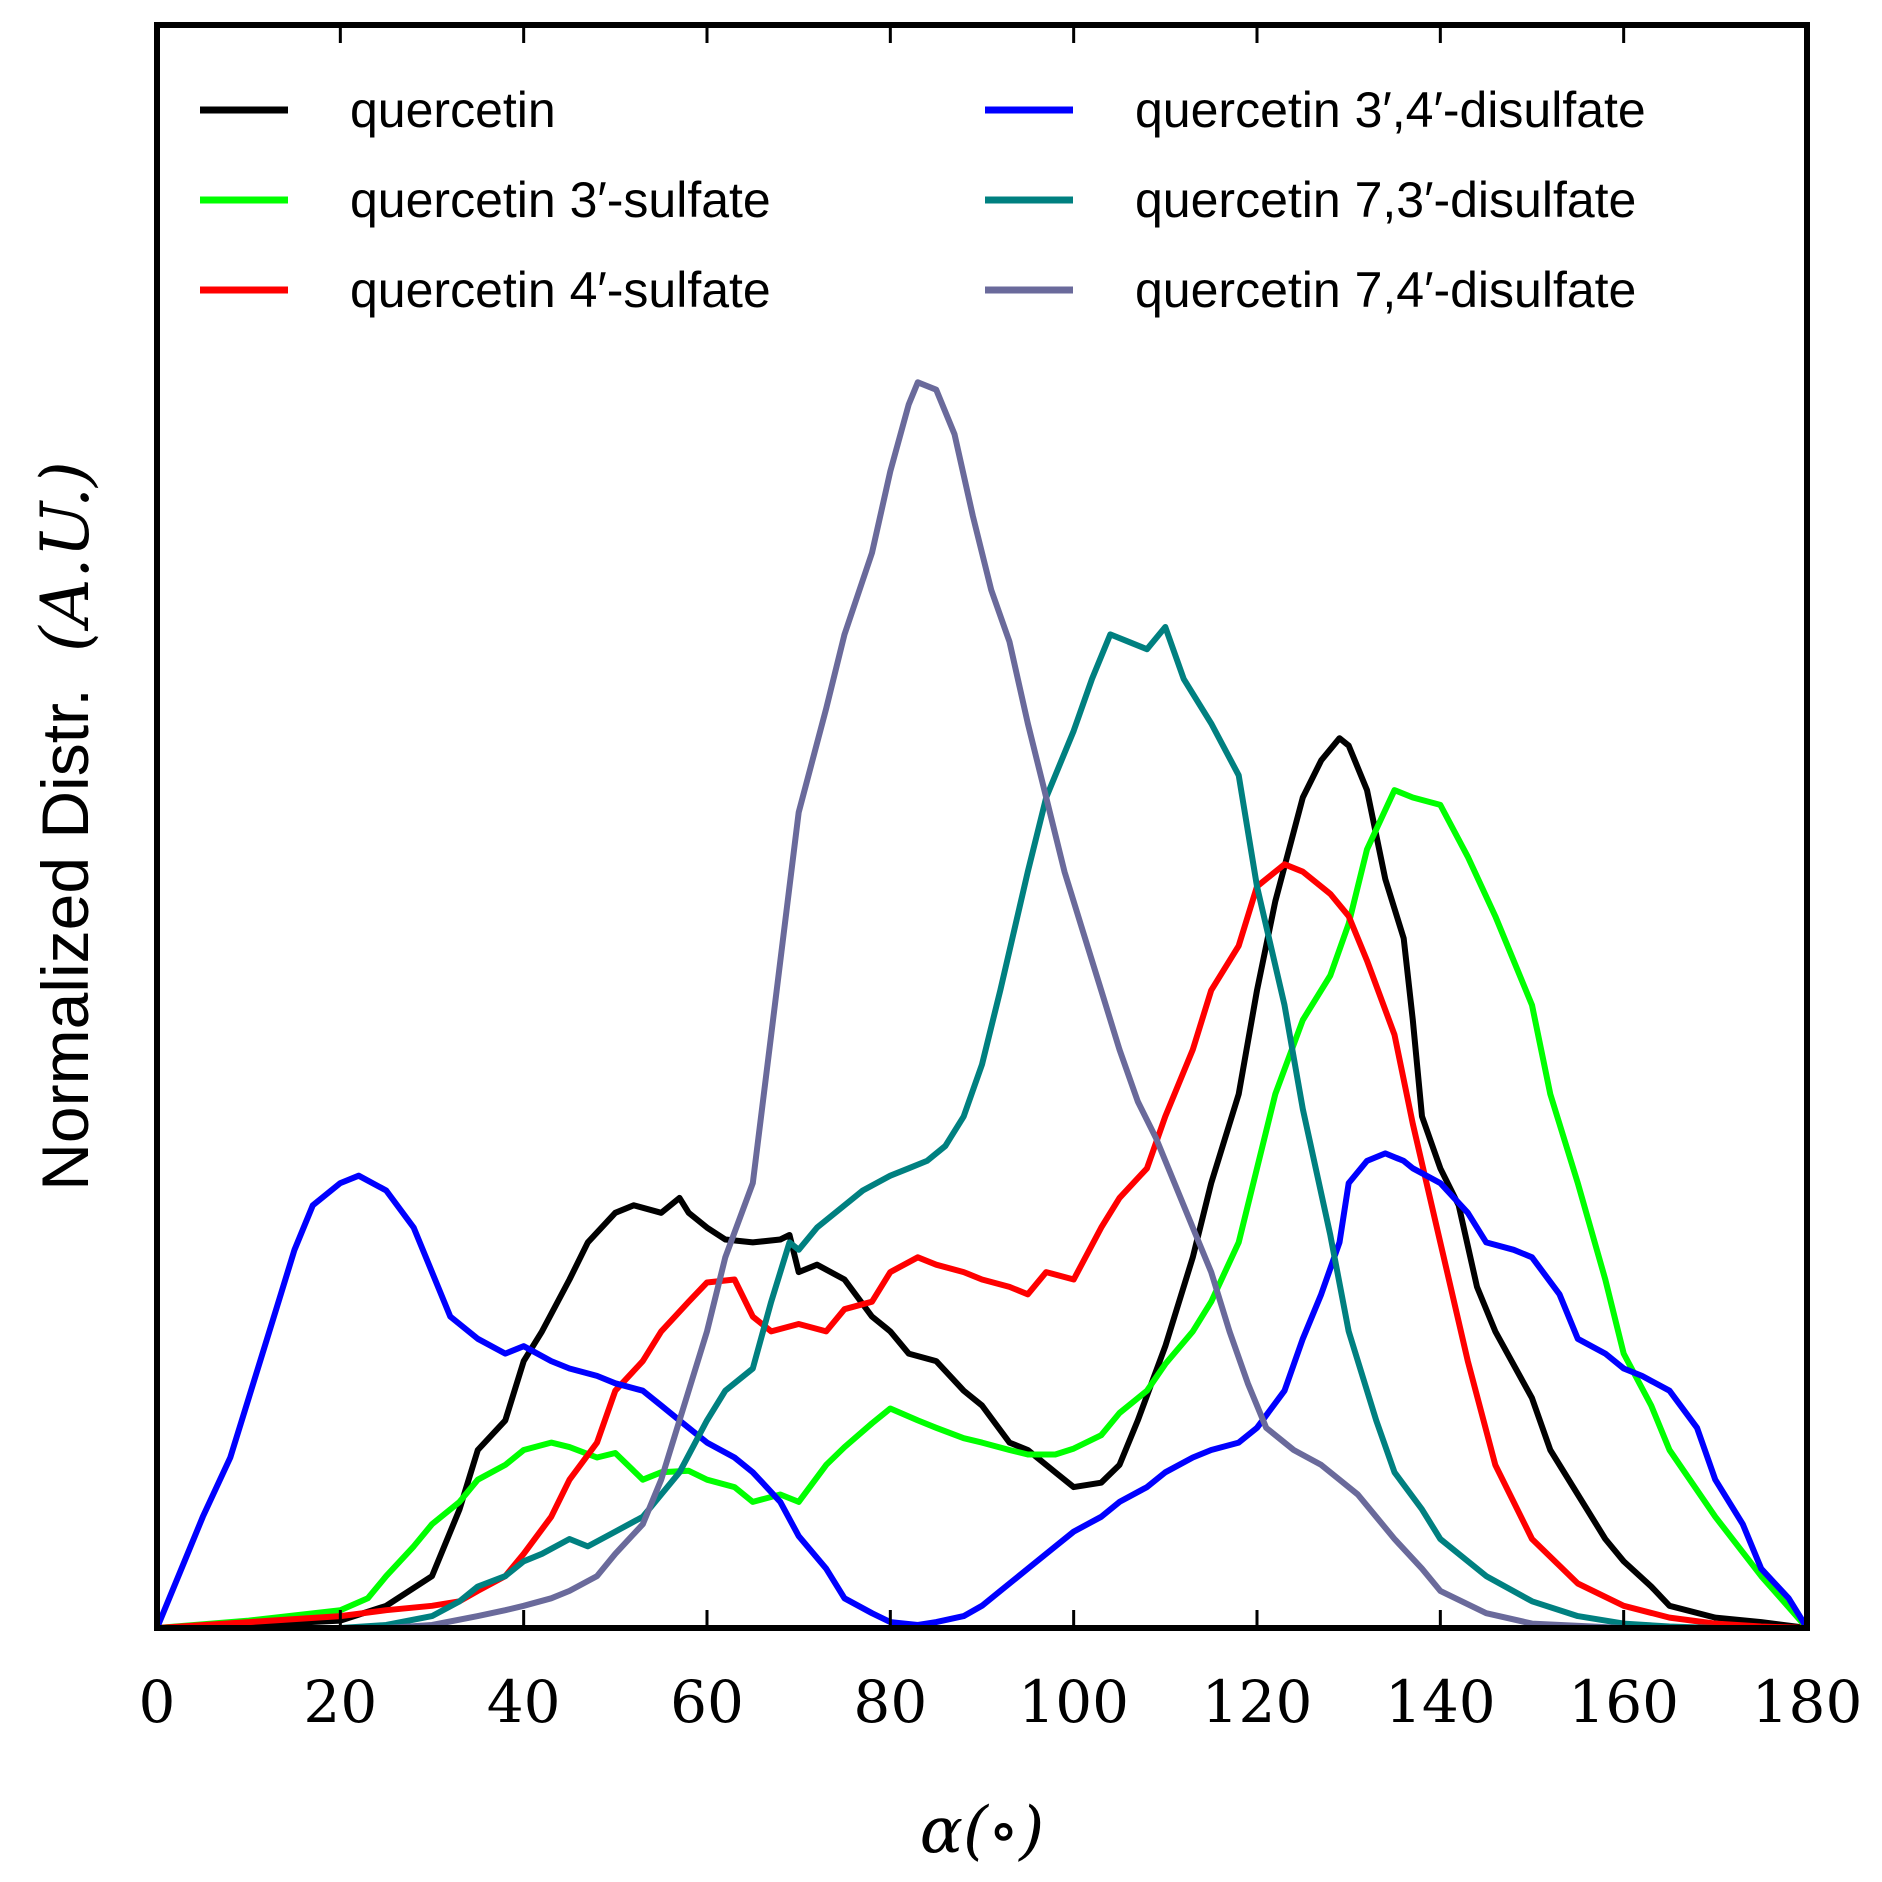 The height and width of the screenshot is (1882, 1882). What do you see at coordinates (1440, 1702) in the screenshot?
I see `x-tick-label: 140` at bounding box center [1440, 1702].